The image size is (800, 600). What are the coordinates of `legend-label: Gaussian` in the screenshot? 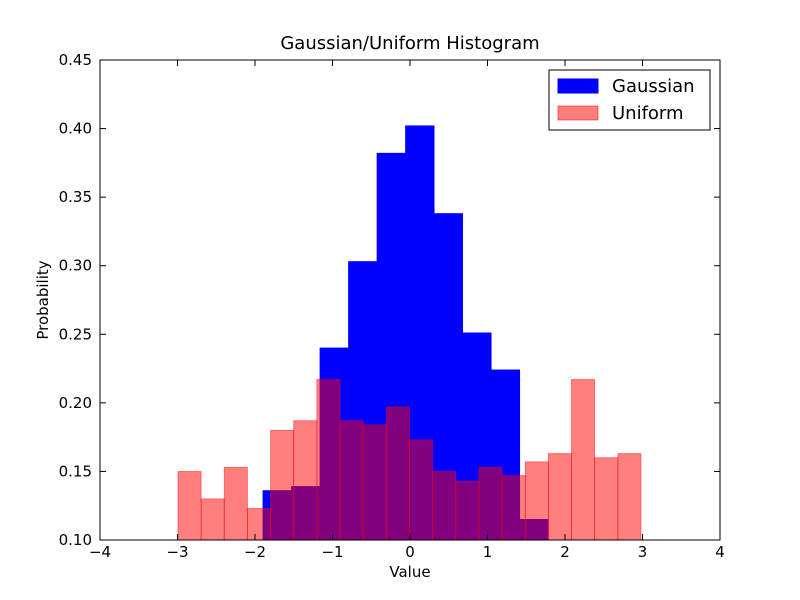 It's located at (653, 86).